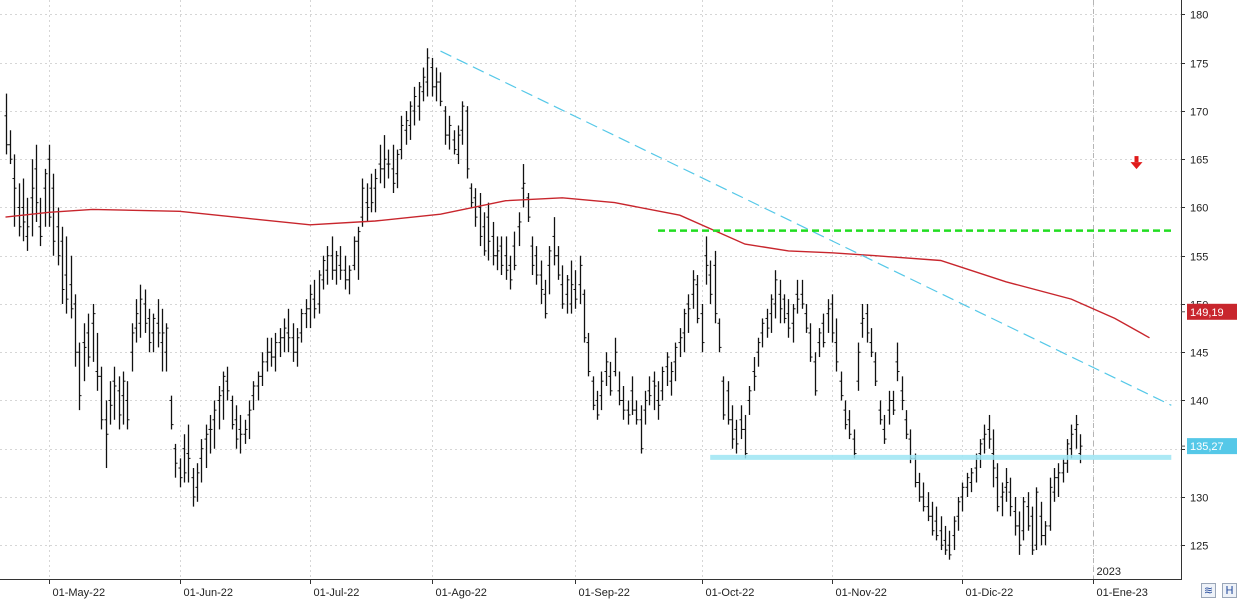 This screenshot has width=1245, height=606. I want to click on history-icon: H, so click(1229, 590).